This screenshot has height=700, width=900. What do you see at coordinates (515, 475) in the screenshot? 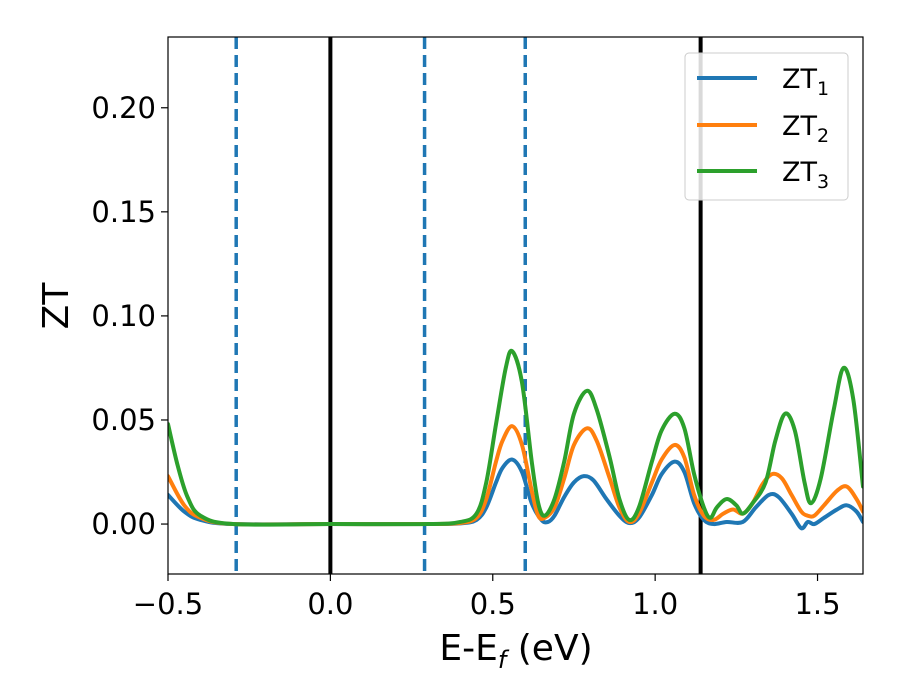
I see `series-line-zt2` at bounding box center [515, 475].